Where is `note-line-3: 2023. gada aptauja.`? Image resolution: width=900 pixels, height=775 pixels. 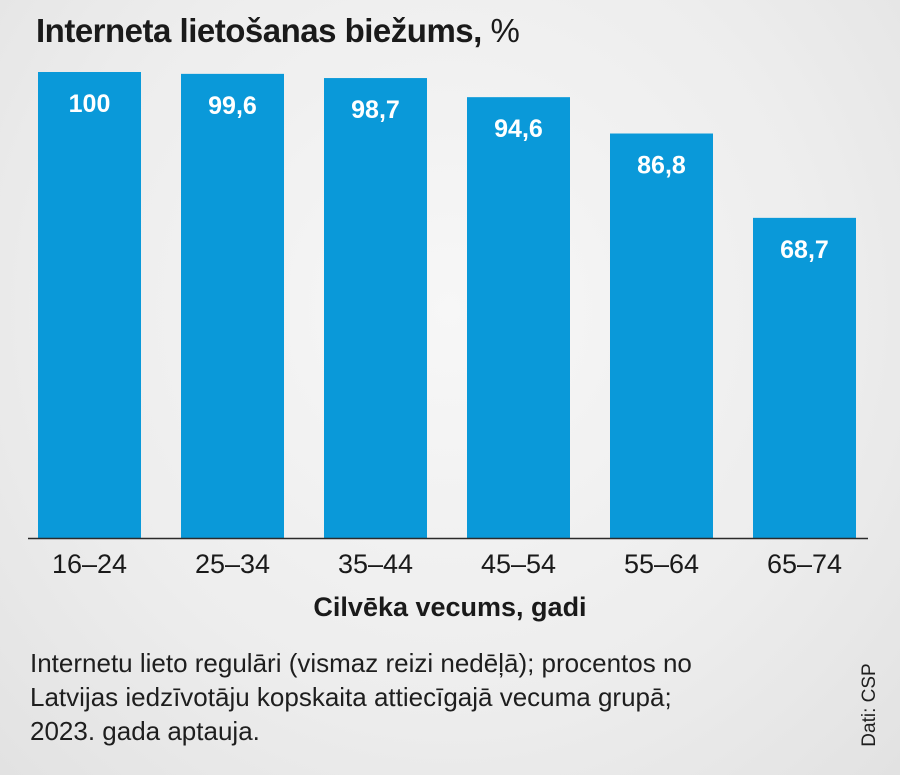
note-line-3: 2023. gada aptauja. is located at coordinates (145, 731).